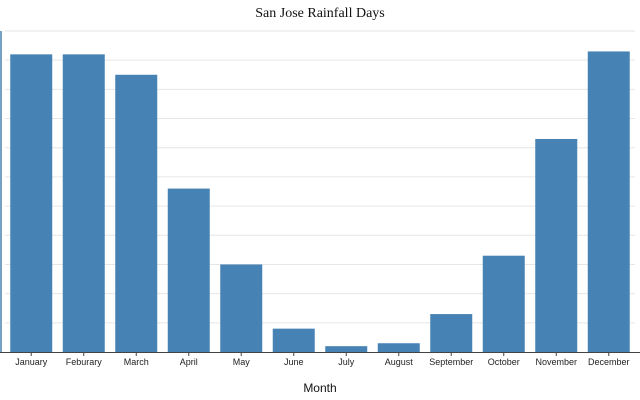  What do you see at coordinates (319, 13) in the screenshot?
I see `chart-title: San Jose Rainfall Days` at bounding box center [319, 13].